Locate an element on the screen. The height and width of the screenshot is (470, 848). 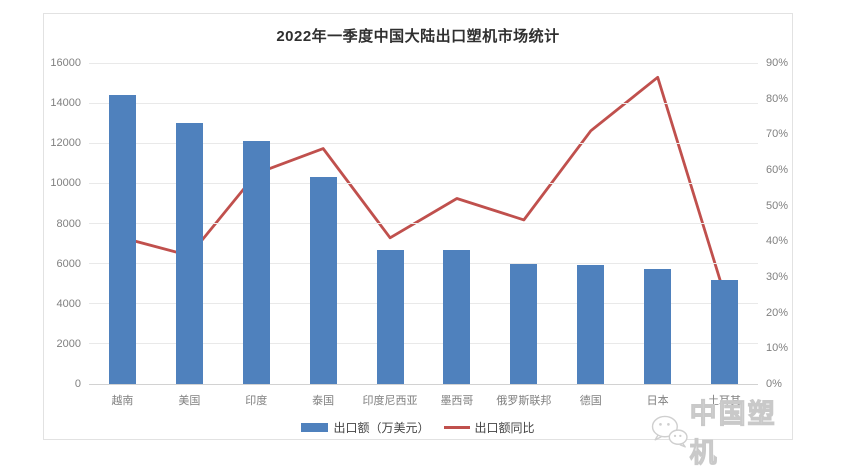
y-axis-left-tick-label: 4000 is located at coordinates (68, 303).